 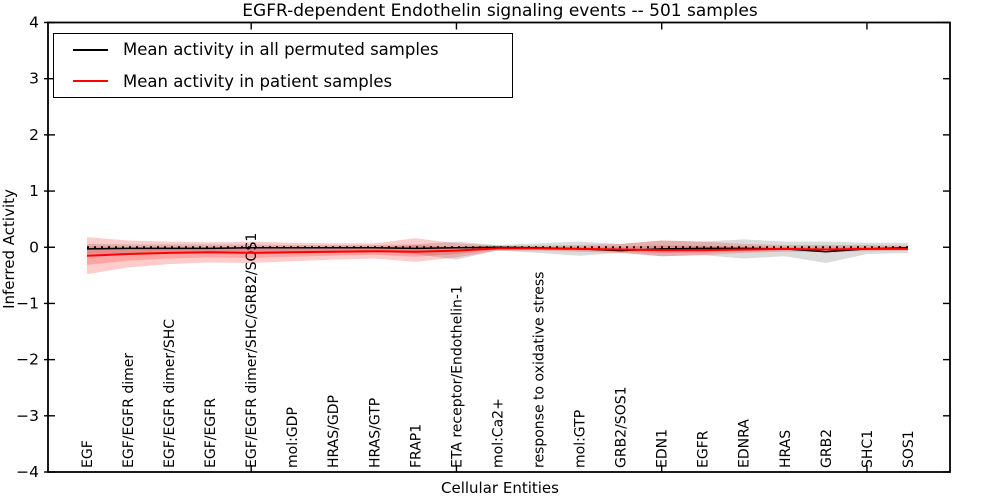 I want to click on x-tick-label: HRAS/GTP, so click(x=375, y=433).